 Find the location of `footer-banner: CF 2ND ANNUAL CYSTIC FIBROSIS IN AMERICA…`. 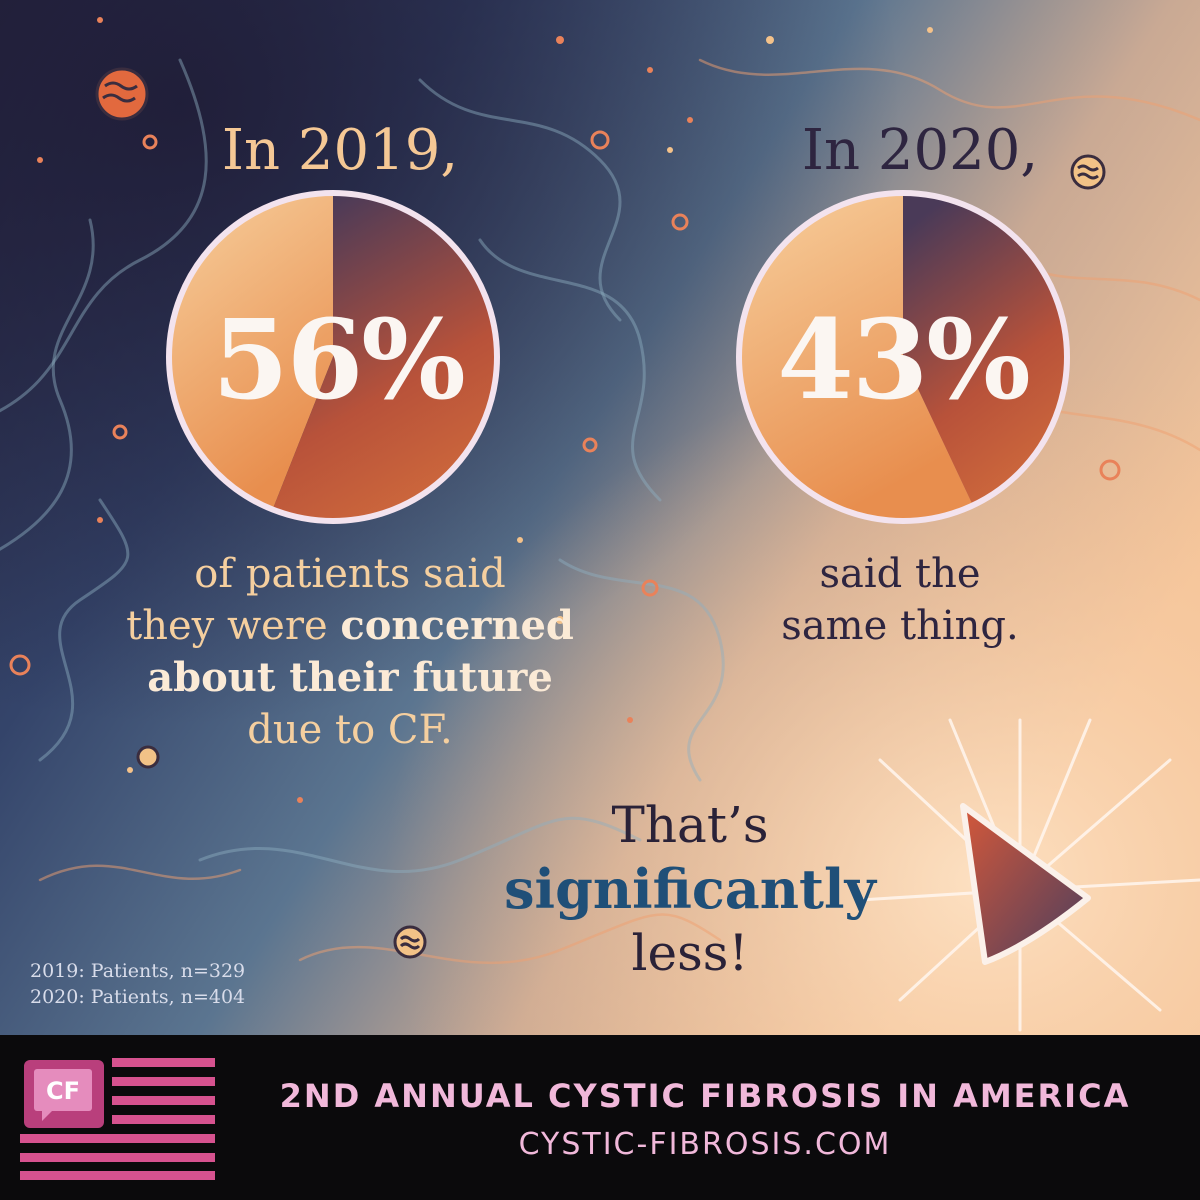

footer-banner: CF 2ND ANNUAL CYSTIC FIBROSIS IN AMERICA… is located at coordinates (600, 1117).